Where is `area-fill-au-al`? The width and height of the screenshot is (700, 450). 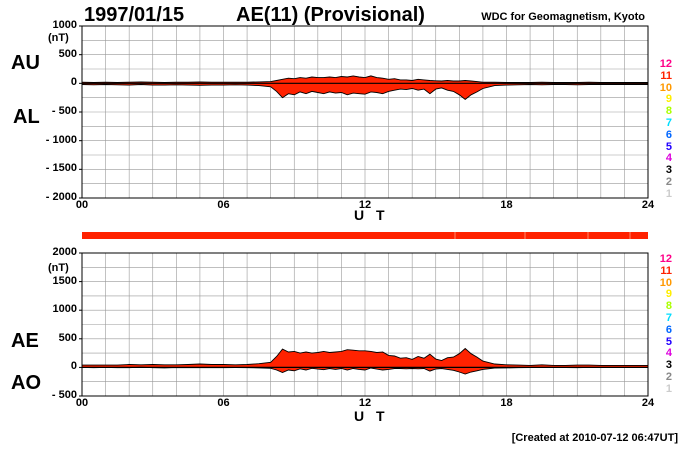 area-fill-au-al is located at coordinates (365, 87).